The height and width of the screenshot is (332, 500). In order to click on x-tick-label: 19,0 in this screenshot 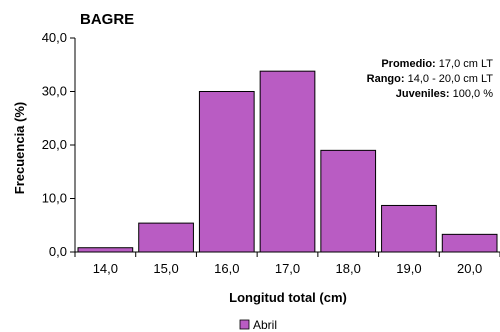, I will do `click(408, 268)`.